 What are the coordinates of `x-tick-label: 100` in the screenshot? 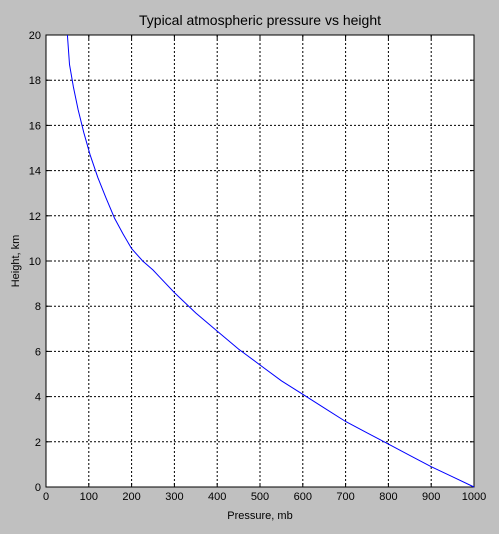 It's located at (89, 497).